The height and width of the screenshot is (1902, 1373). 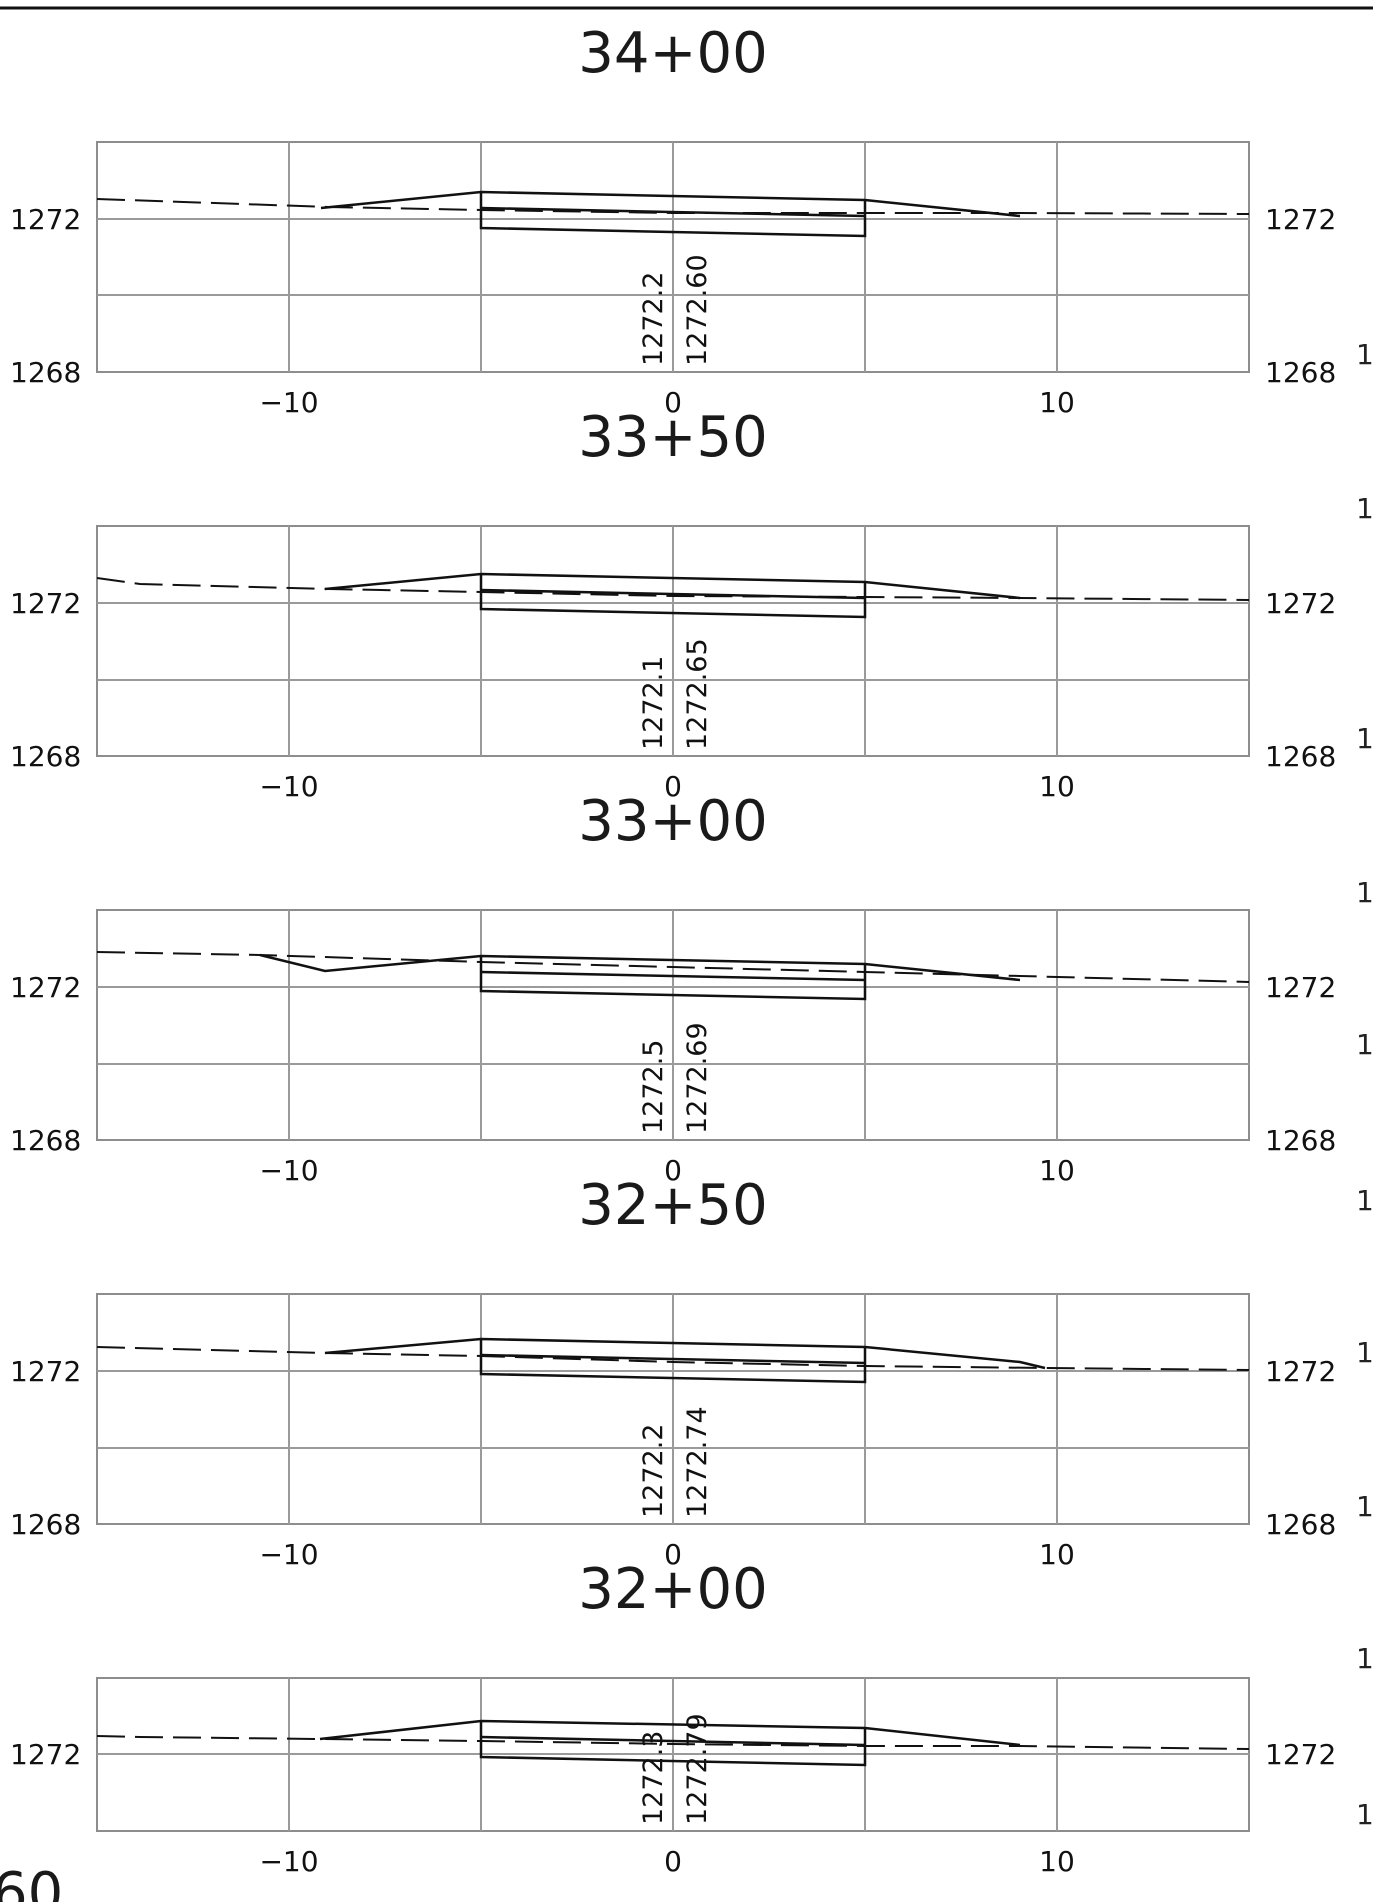 What do you see at coordinates (697, 310) in the screenshot?
I see `design-elevation-label: 1272.60` at bounding box center [697, 310].